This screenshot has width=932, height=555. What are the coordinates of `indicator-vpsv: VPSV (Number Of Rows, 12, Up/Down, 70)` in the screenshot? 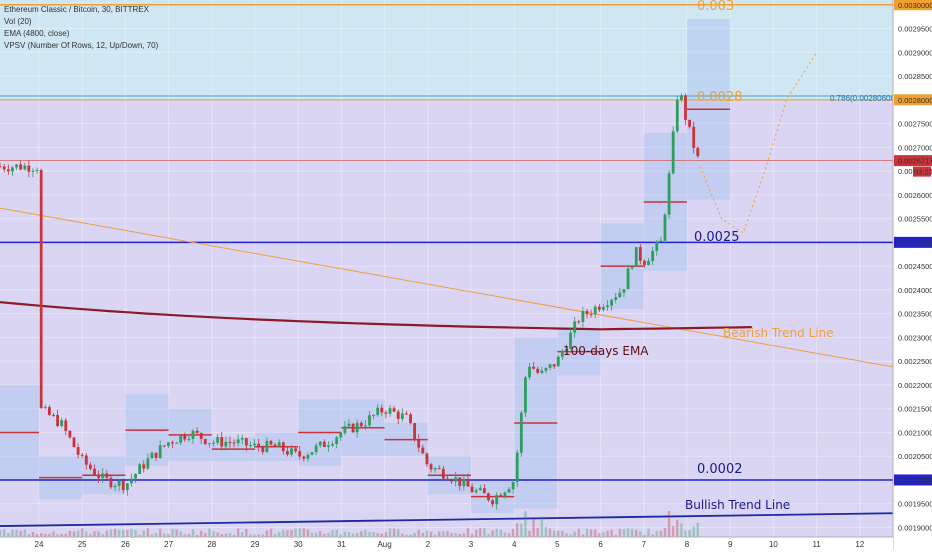 It's located at (81, 45).